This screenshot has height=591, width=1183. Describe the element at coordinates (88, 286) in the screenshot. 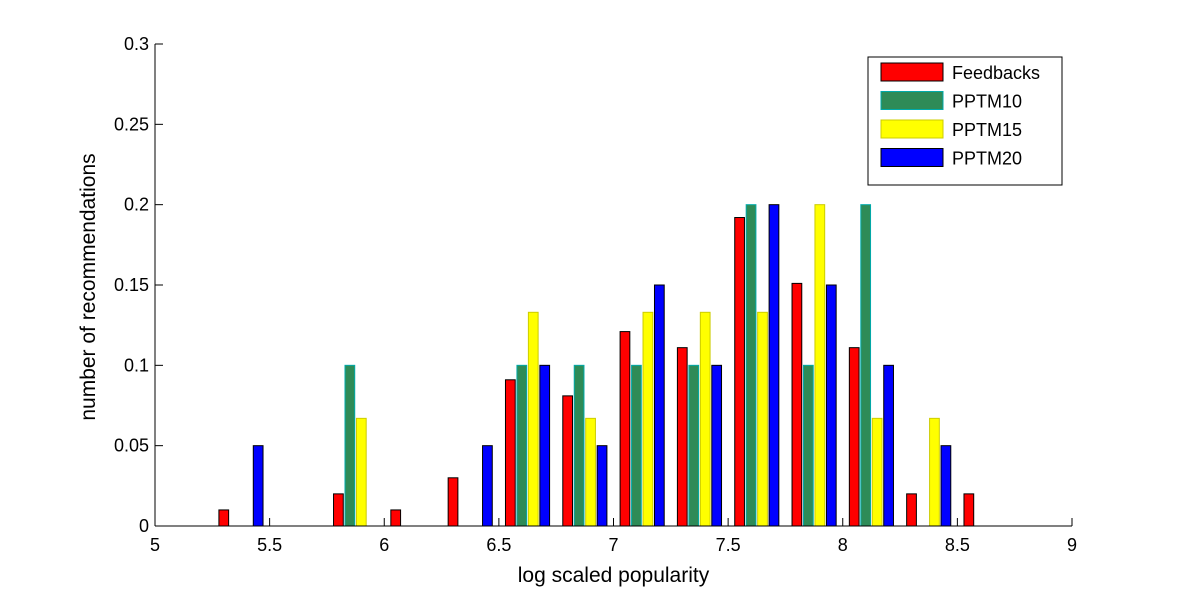

I see `y-axis-label: number of recommendations` at that location.